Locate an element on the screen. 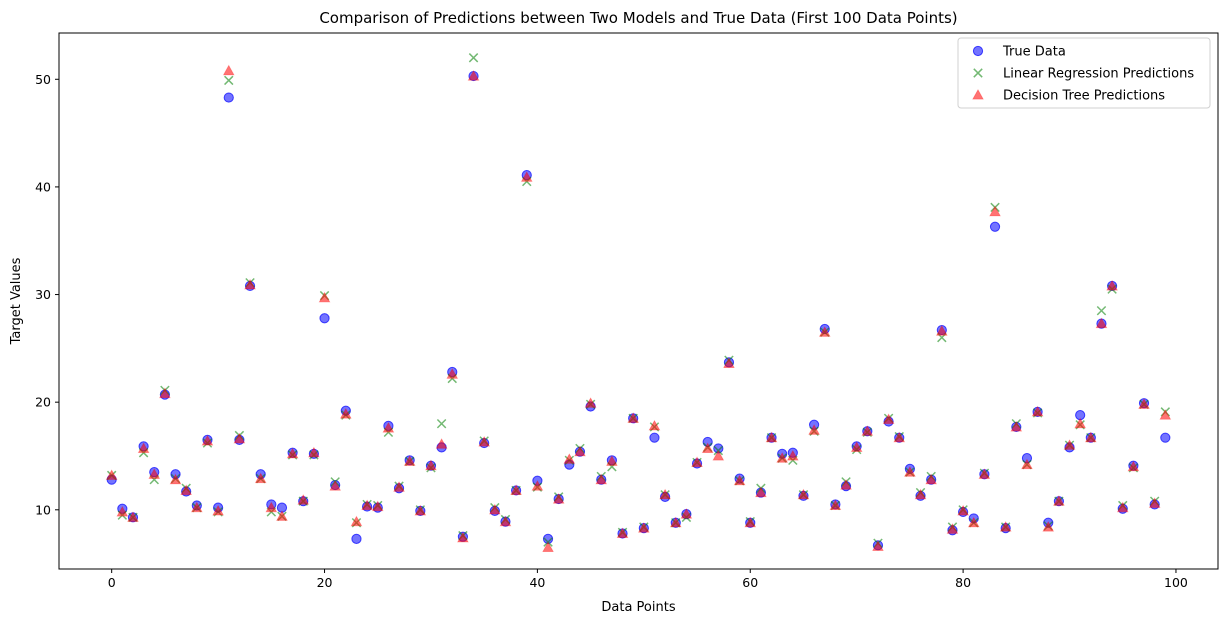 The image size is (1229, 624). x-tick-label: 60 is located at coordinates (750, 582).